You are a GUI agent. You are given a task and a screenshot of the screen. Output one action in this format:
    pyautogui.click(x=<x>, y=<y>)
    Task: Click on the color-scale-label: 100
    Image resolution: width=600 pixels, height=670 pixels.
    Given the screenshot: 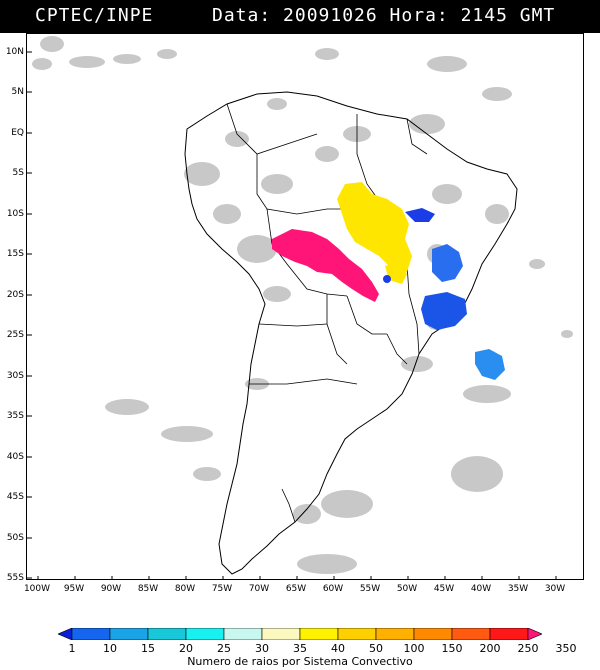 What is the action you would take?
    pyautogui.click(x=414, y=648)
    